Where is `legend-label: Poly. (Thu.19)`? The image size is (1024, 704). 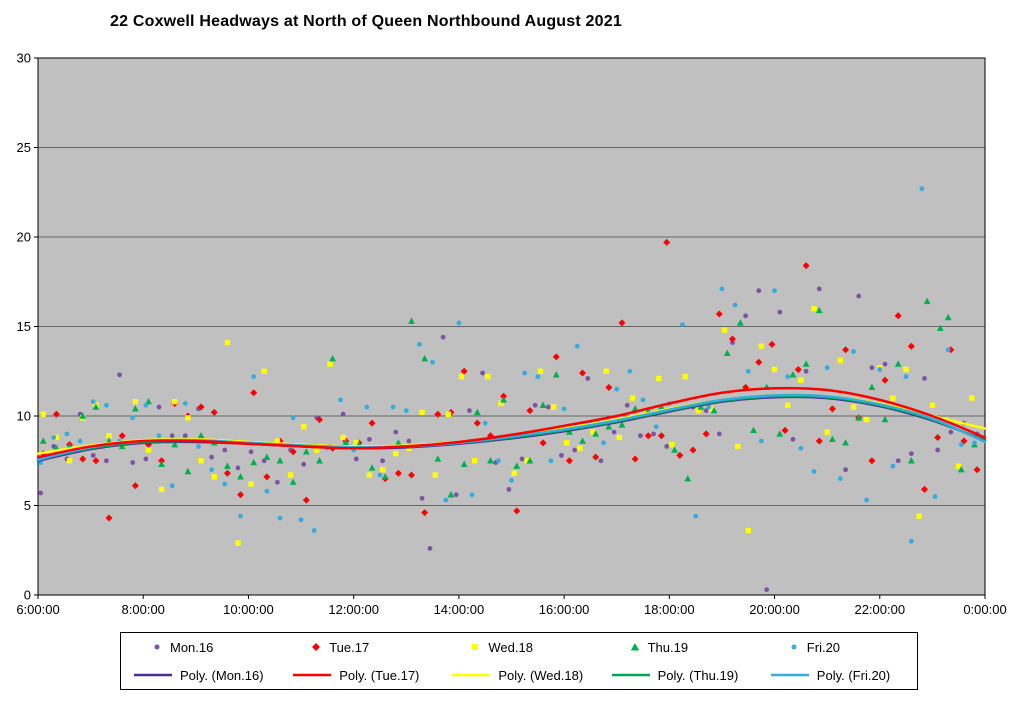 legend-label: Poly. (Thu.19) is located at coordinates (698, 675).